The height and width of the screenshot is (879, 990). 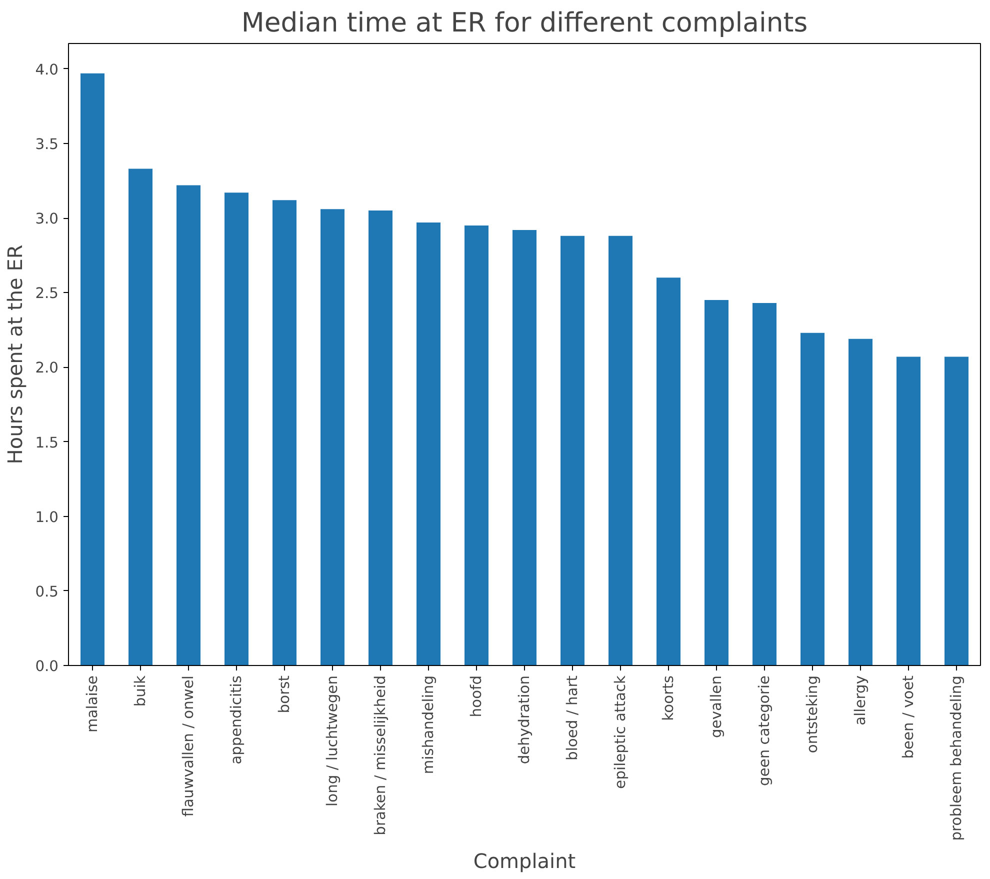 I want to click on y-tick-label: 0.0, so click(x=47, y=666).